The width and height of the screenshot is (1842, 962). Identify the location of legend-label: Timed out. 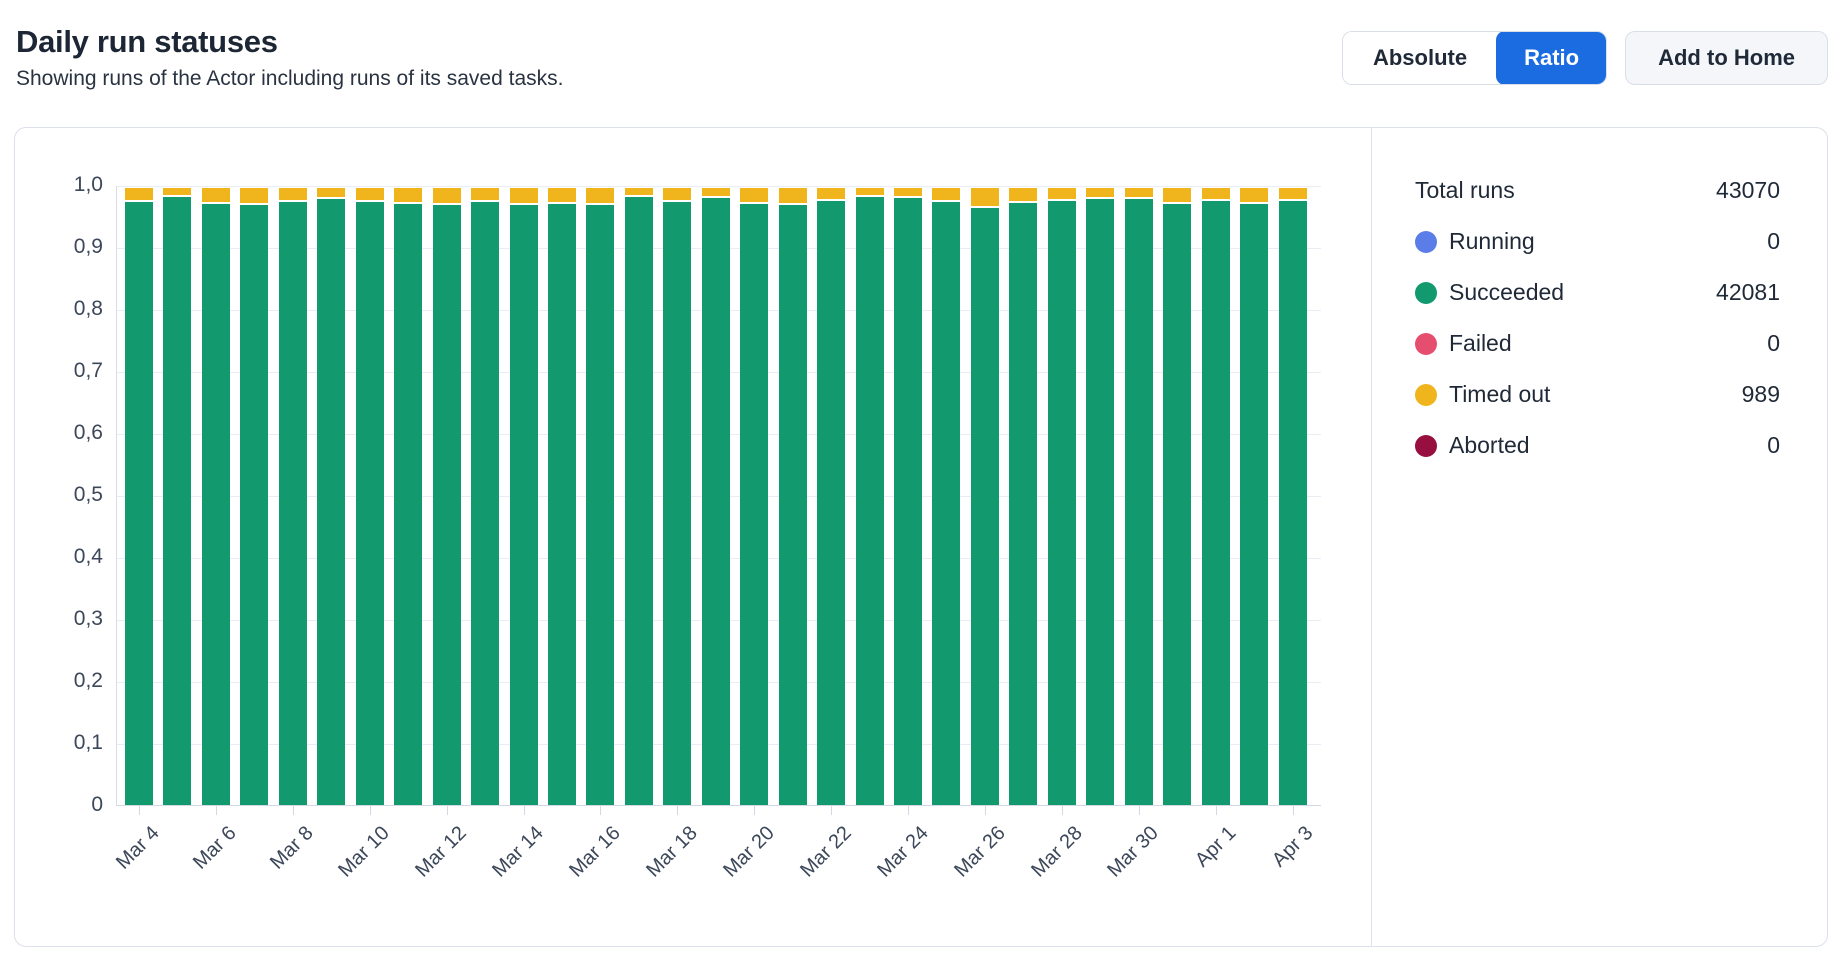
(1500, 394).